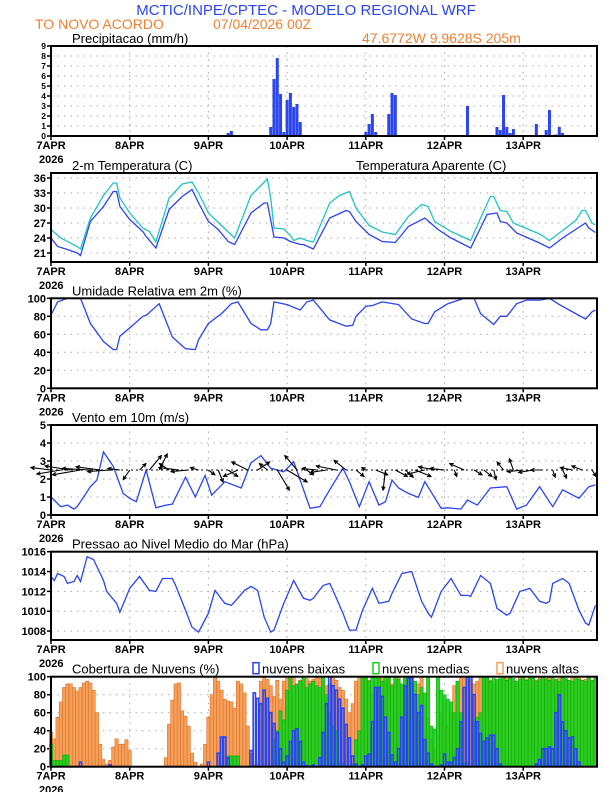 The width and height of the screenshot is (612, 792). I want to click on y-tick-label: 100, so click(37, 678).